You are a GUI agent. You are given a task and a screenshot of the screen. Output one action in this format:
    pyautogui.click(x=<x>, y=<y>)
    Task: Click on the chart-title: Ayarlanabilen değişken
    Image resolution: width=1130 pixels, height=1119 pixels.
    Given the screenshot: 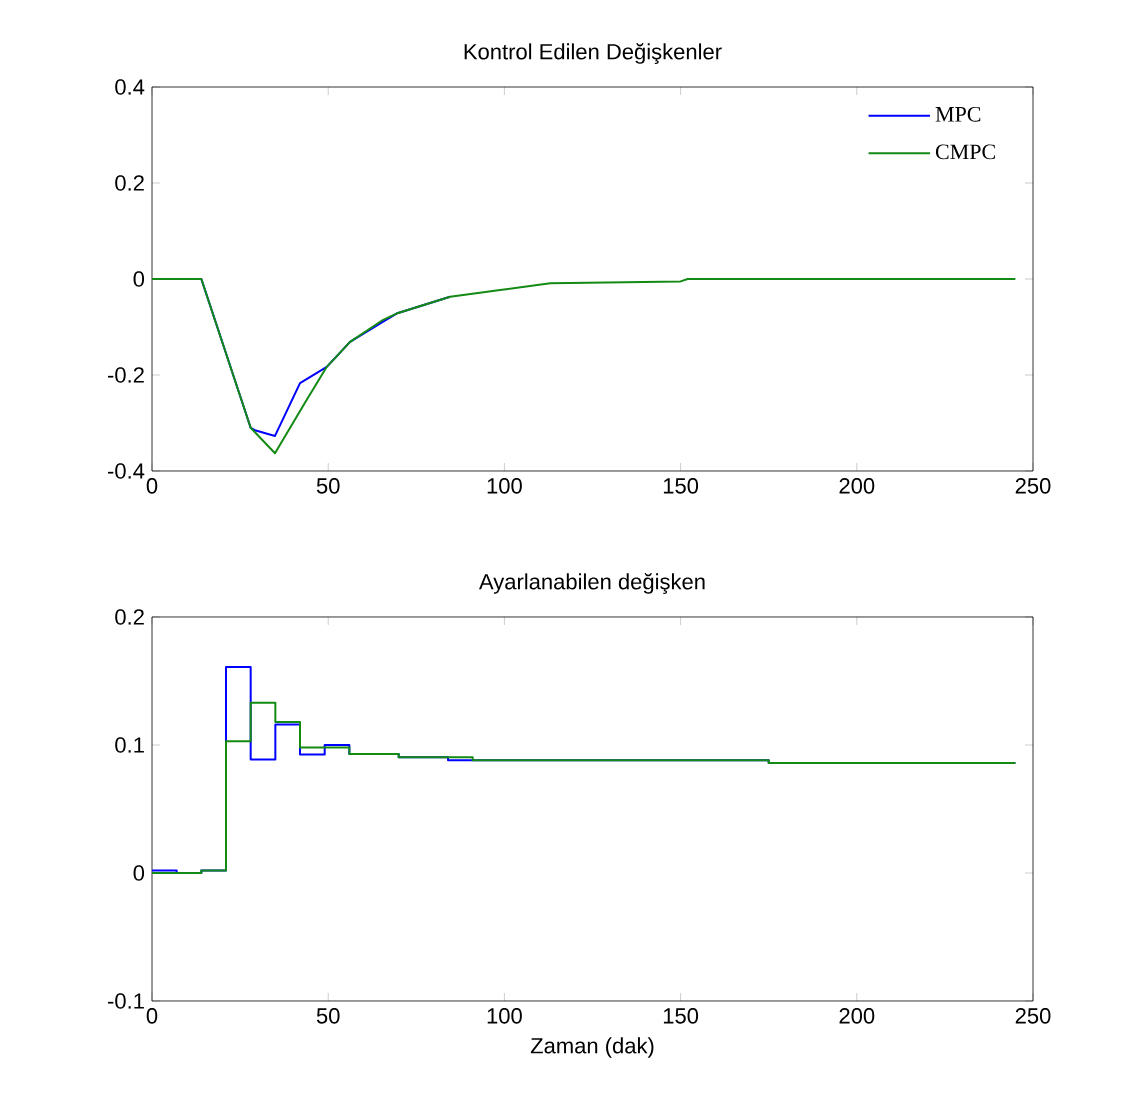 What is the action you would take?
    pyautogui.click(x=591, y=583)
    